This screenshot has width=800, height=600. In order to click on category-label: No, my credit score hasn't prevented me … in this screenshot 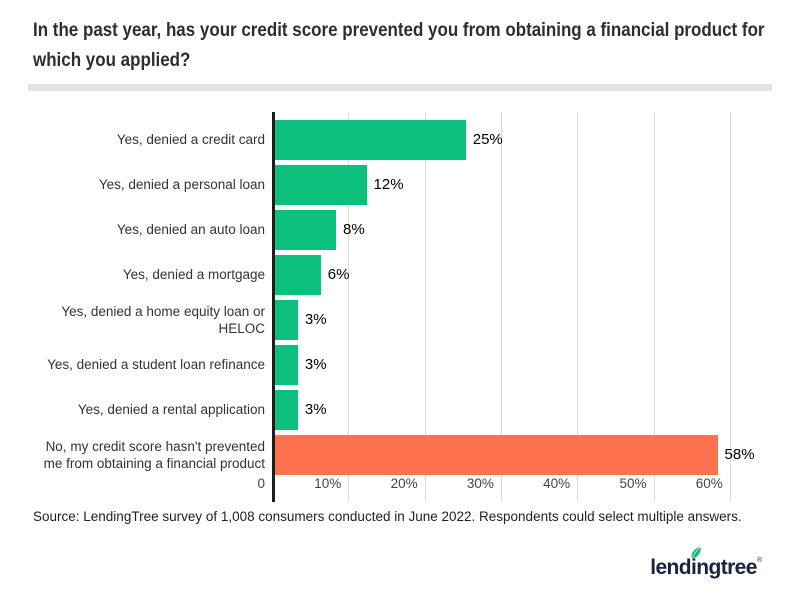, I will do `click(154, 454)`.